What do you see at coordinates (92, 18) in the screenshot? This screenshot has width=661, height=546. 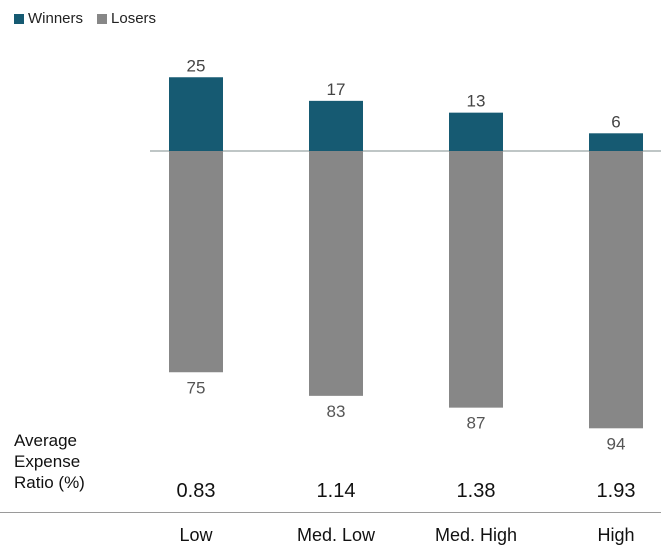 I see `legend: Winners Losers` at bounding box center [92, 18].